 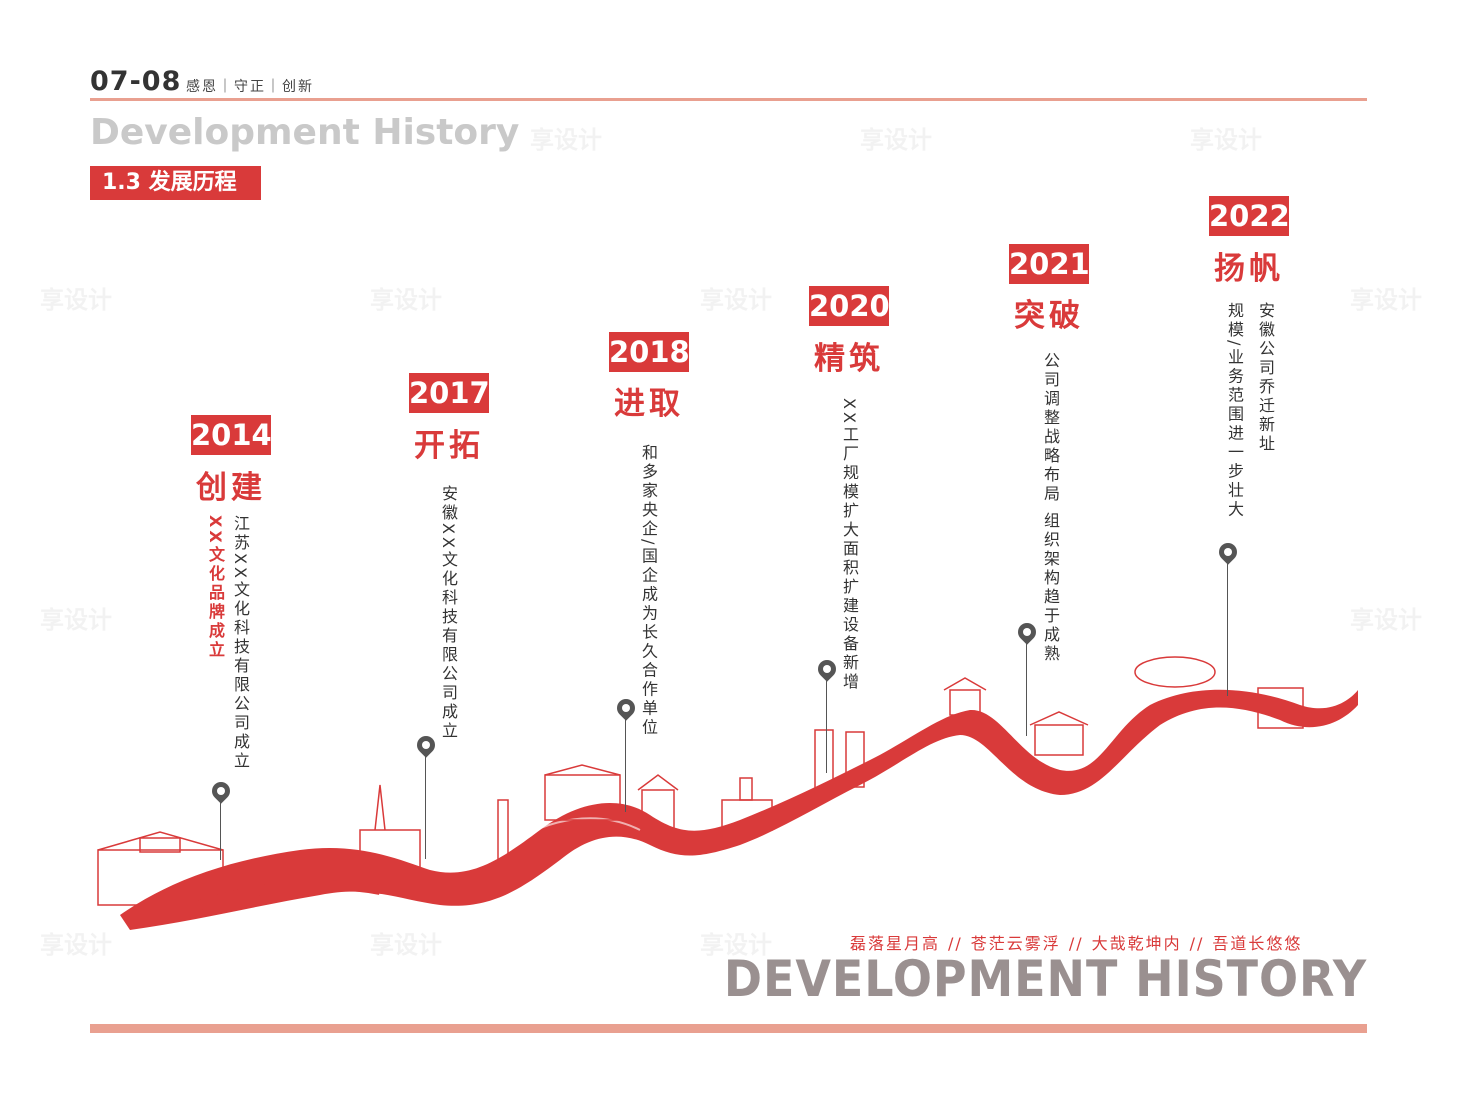 What do you see at coordinates (1265, 378) in the screenshot?
I see `milestone-description: 安徽公司乔迁新址` at bounding box center [1265, 378].